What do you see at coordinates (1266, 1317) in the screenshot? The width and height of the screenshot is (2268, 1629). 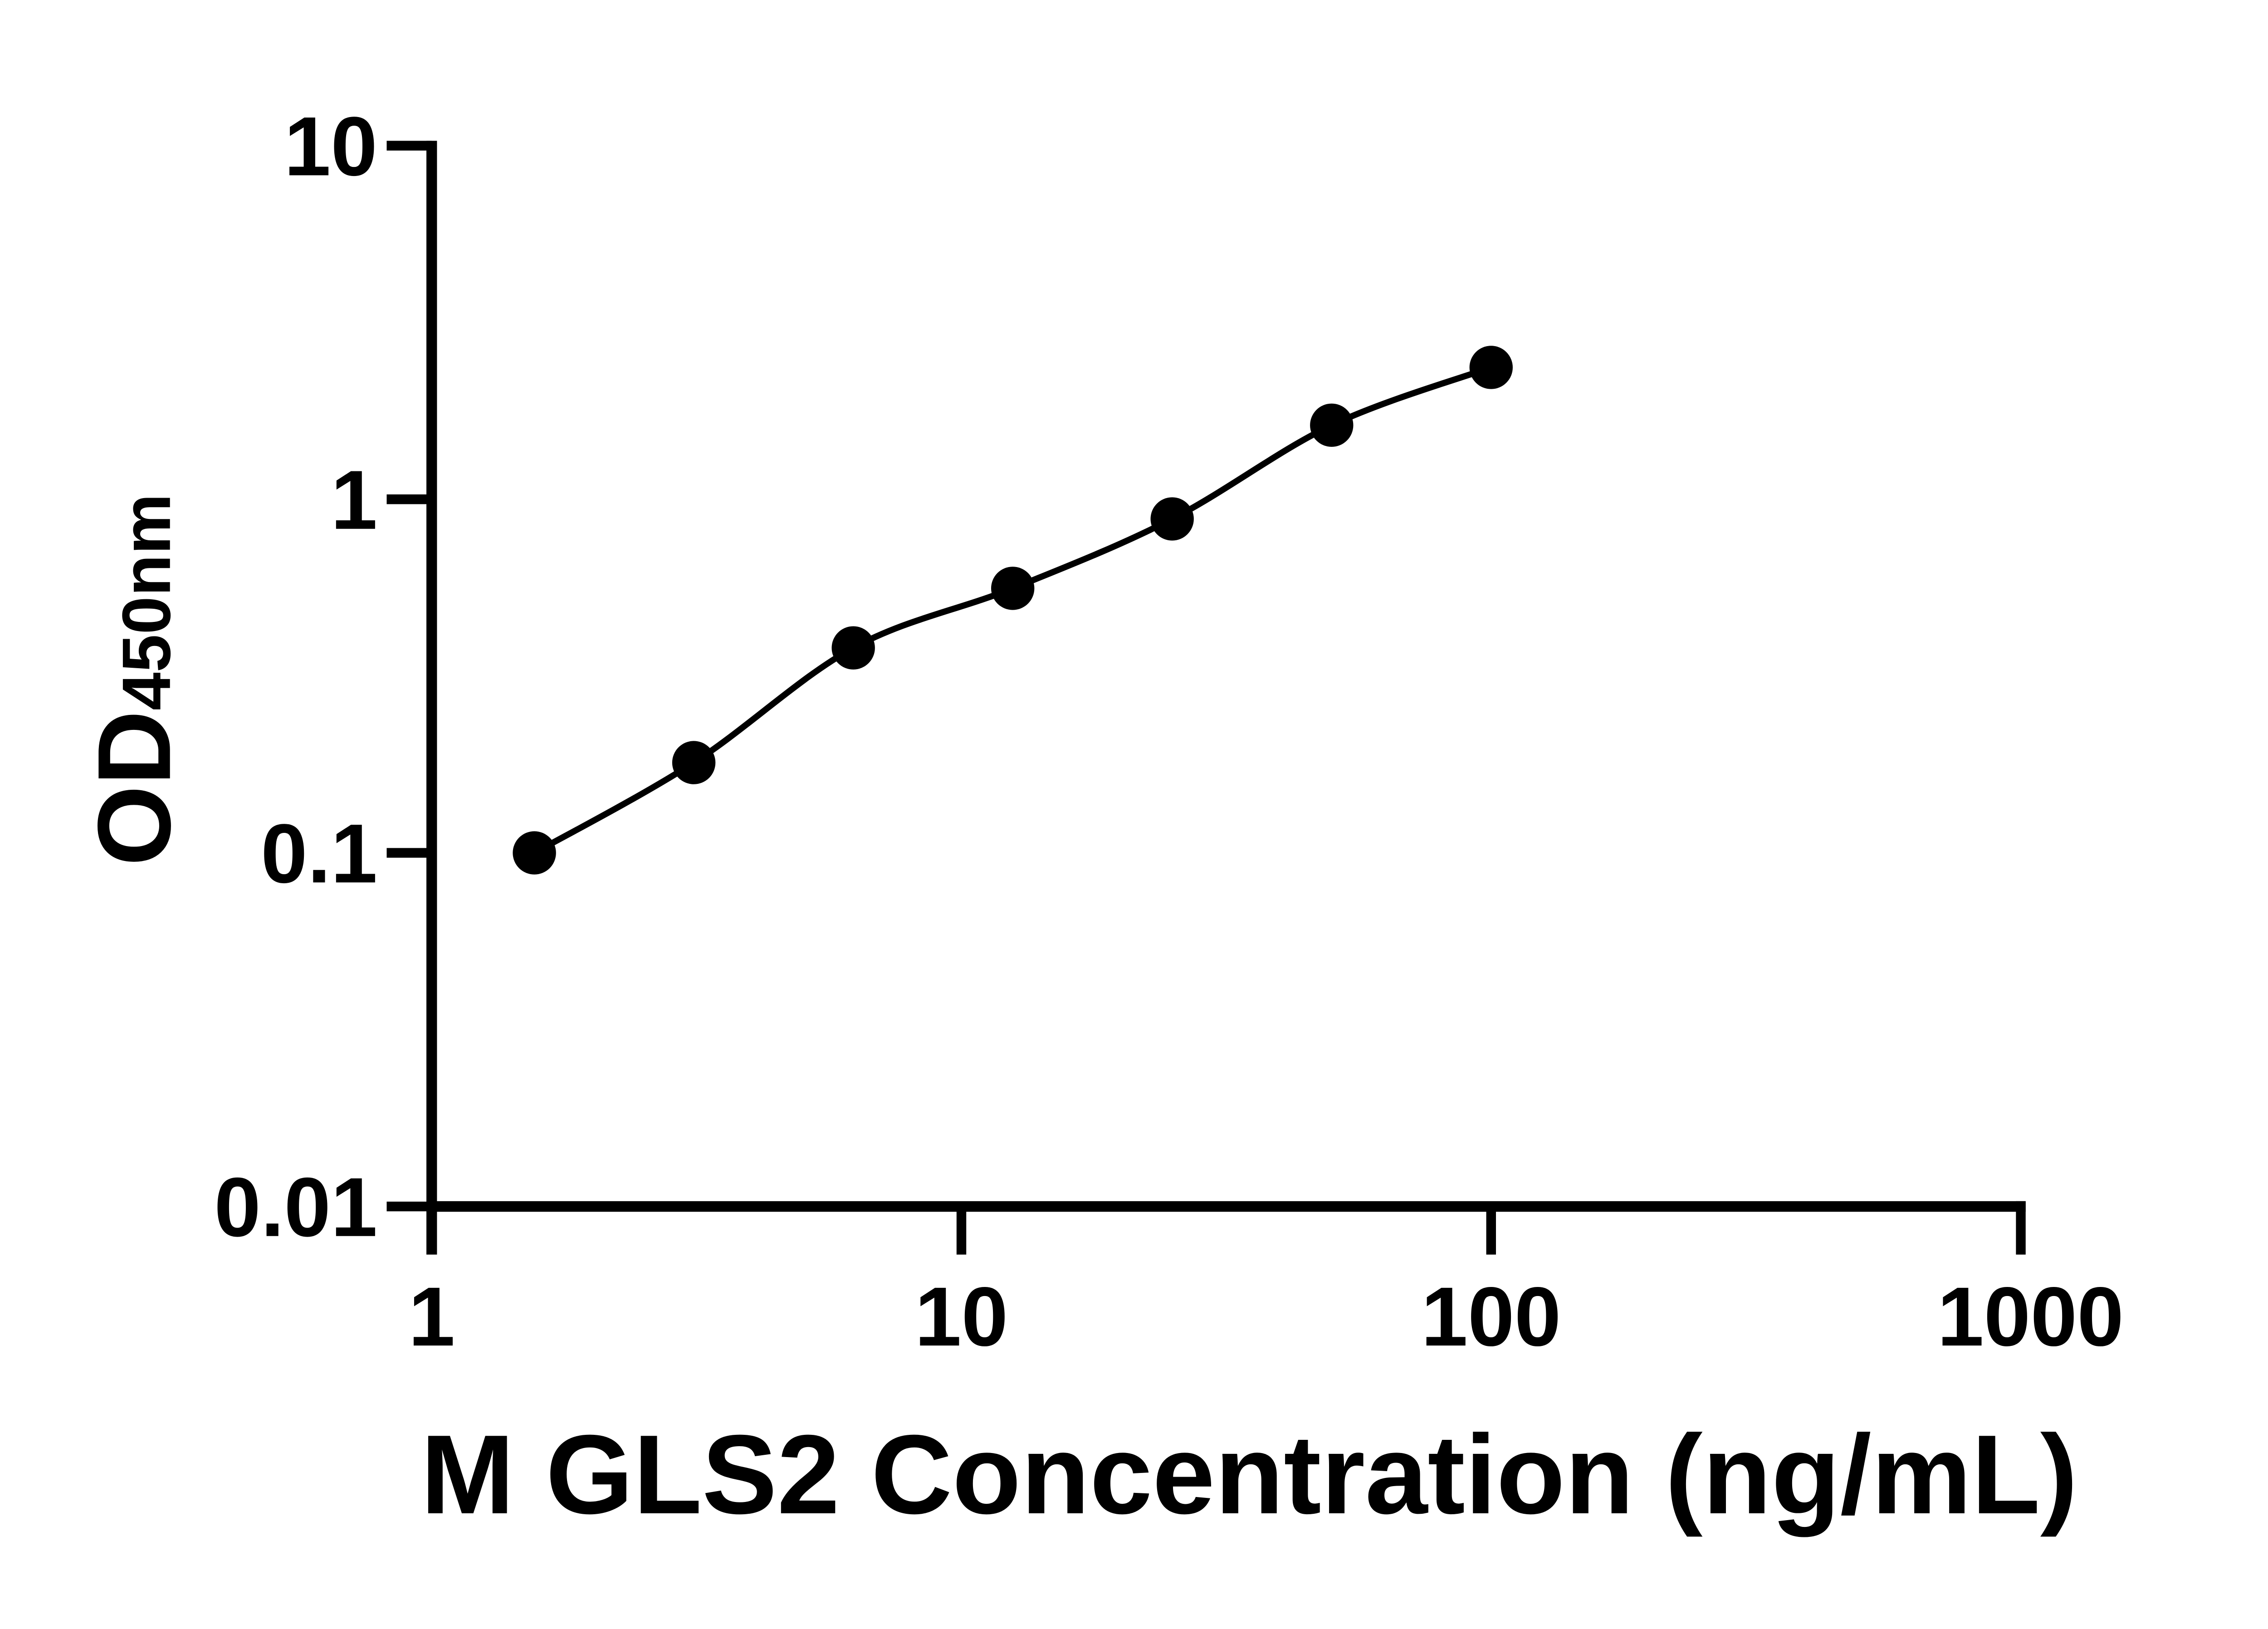 I see `x-tick-labels: 1 10 100 1000` at bounding box center [1266, 1317].